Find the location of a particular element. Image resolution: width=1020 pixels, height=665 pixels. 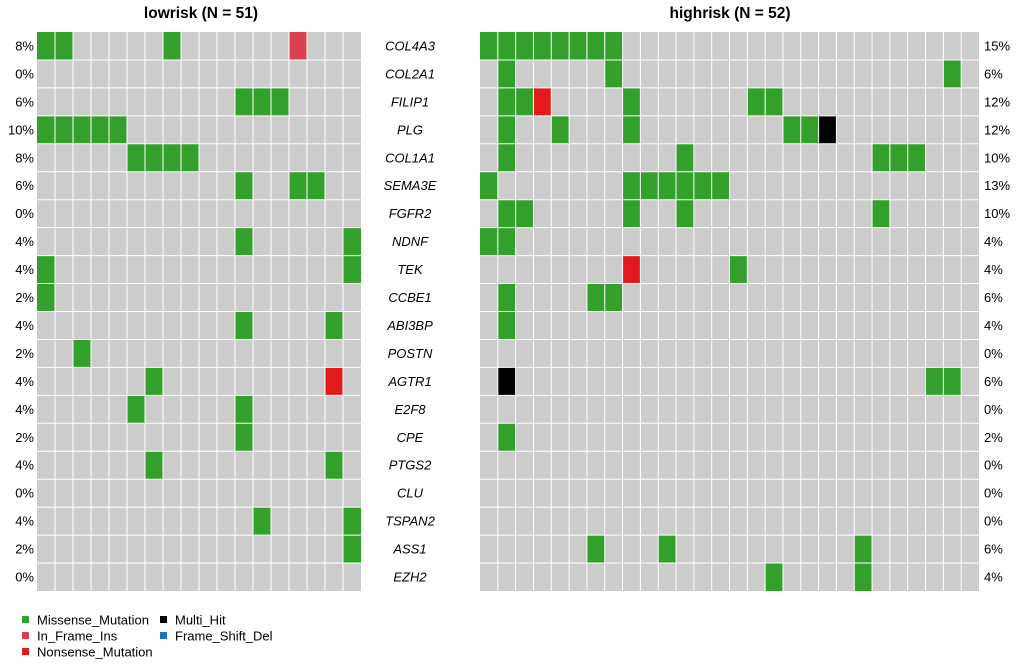

gene-label: NDNF is located at coordinates (410, 241).